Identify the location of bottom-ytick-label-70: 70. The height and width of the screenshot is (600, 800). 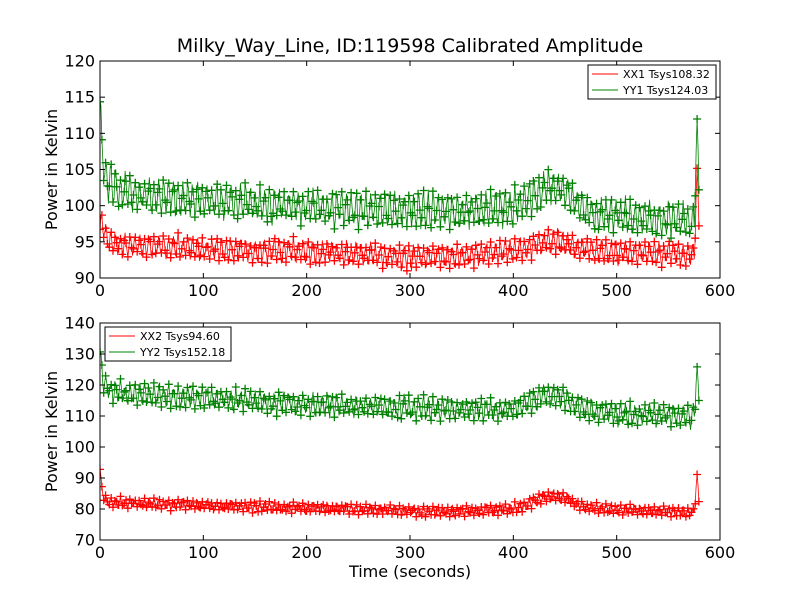
(85, 540).